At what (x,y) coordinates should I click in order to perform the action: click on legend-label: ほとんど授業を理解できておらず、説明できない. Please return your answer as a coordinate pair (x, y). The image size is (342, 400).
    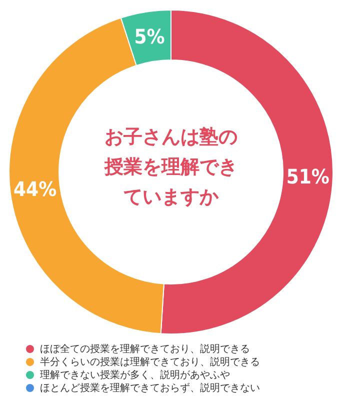
    Looking at the image, I should click on (150, 388).